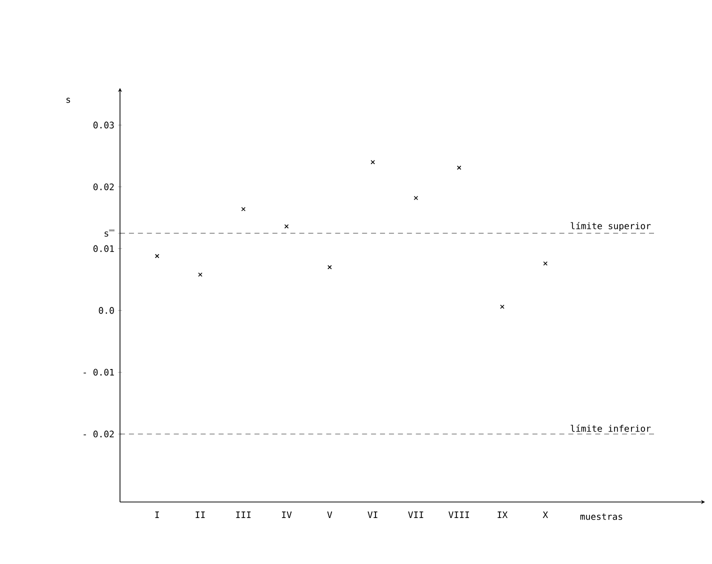 The height and width of the screenshot is (564, 712). Describe the element at coordinates (373, 515) in the screenshot. I see `x-tick-label: VI` at that location.